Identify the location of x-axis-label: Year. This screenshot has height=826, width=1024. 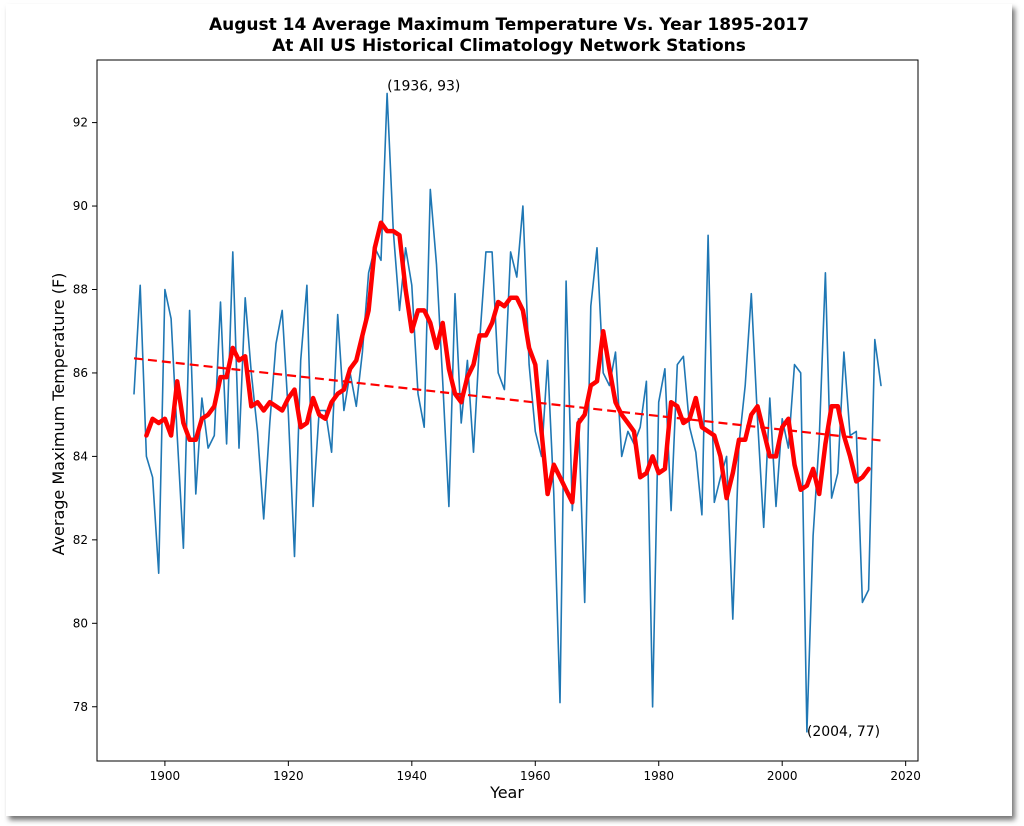
(506, 792).